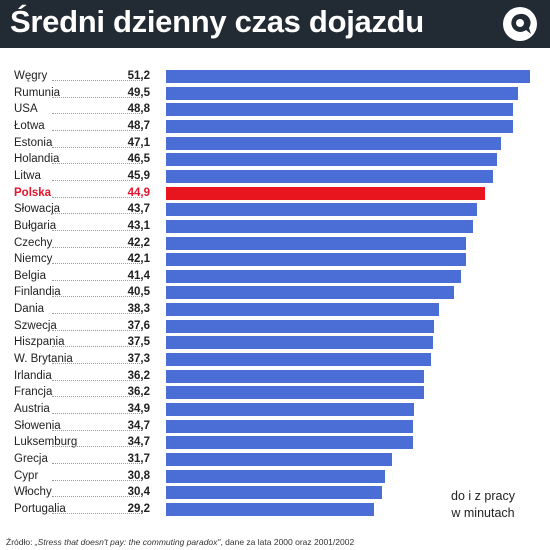 Image resolution: width=550 pixels, height=550 pixels. Describe the element at coordinates (46, 442) in the screenshot. I see `category-label: Luksemburg` at that location.